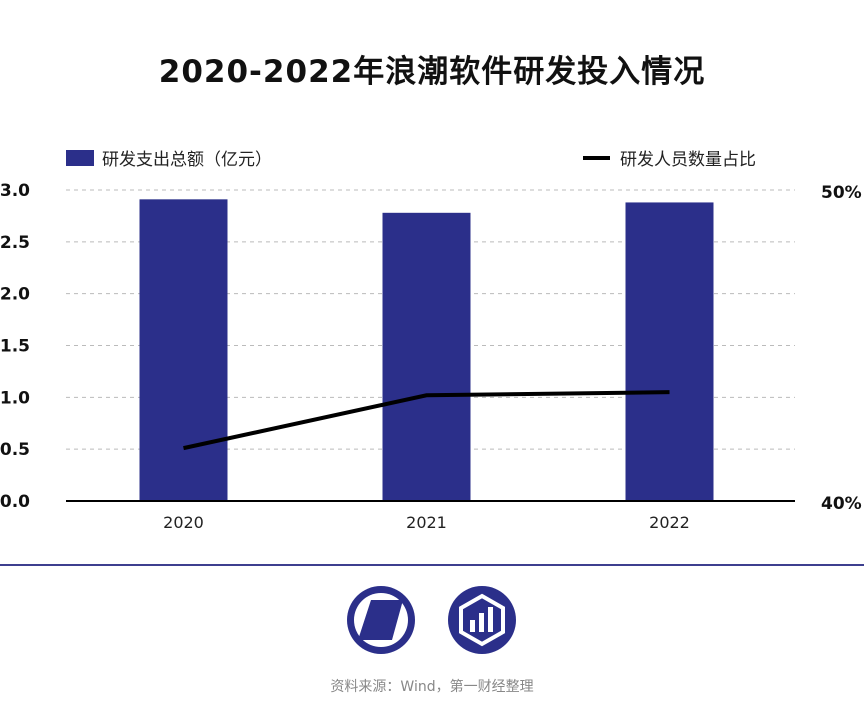 The width and height of the screenshot is (864, 708). I want to click on legend-bar-label: 研发支出总额（亿元）, so click(187, 160).